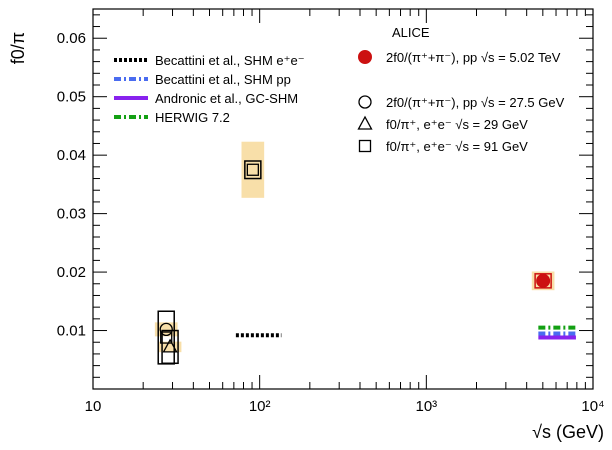 This screenshot has height=450, width=612. Describe the element at coordinates (405, 332) in the screenshot. I see `model-curves-layer` at that location.